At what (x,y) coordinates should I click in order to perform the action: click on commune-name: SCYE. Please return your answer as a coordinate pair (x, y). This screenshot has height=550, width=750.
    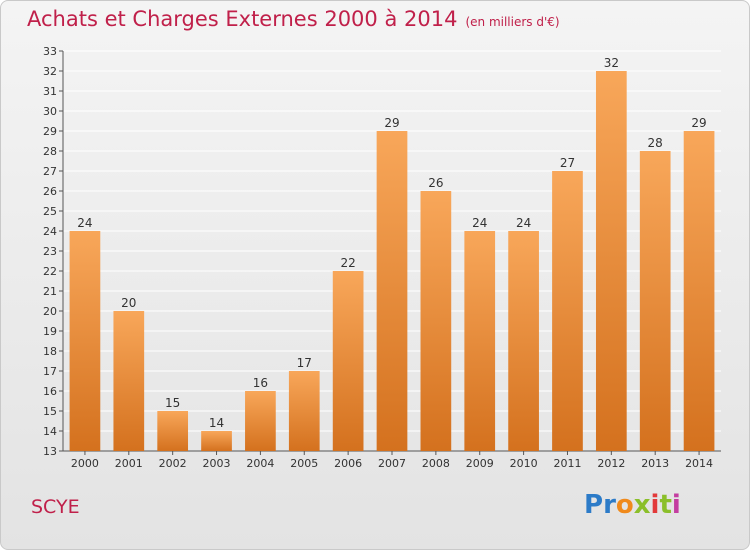
    Looking at the image, I should click on (55, 507).